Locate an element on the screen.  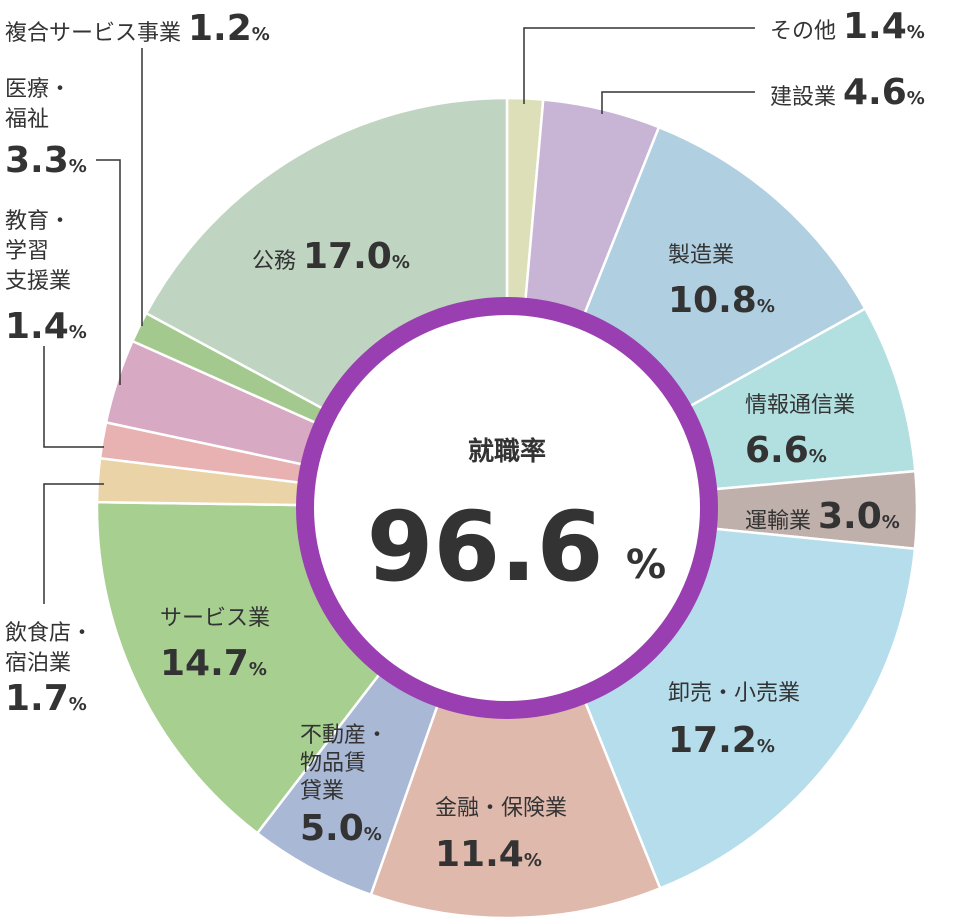
label-value-6: 11.4% is located at coordinates (488, 854).